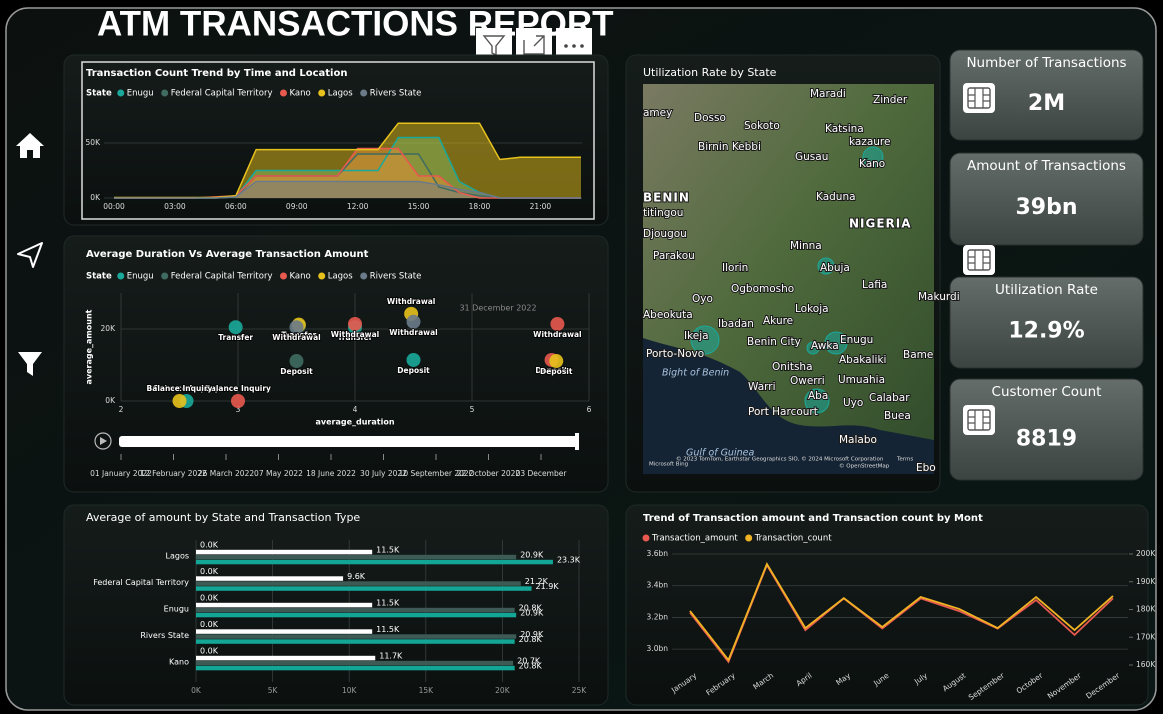 The image size is (1163, 714). Describe the element at coordinates (30, 145) in the screenshot. I see `nav-home` at that location.